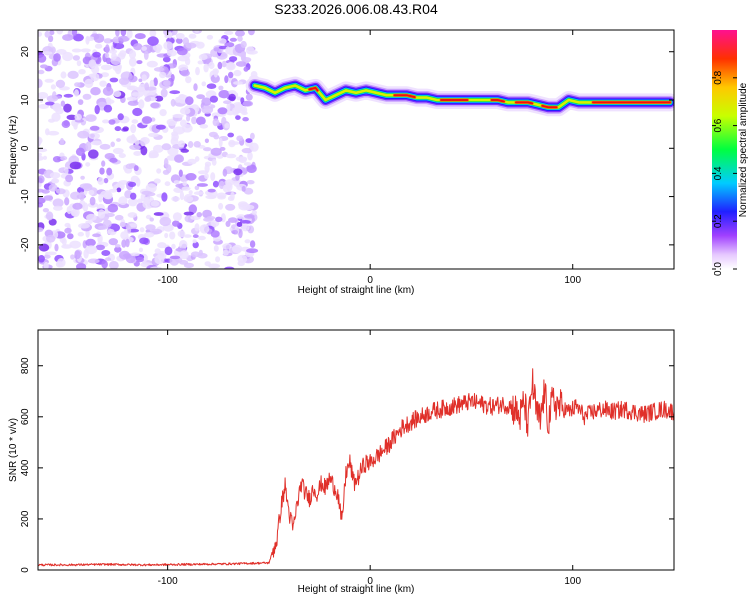  Describe the element at coordinates (168, 280) in the screenshot. I see `spectrogram-x-tick-label: -100` at that location.